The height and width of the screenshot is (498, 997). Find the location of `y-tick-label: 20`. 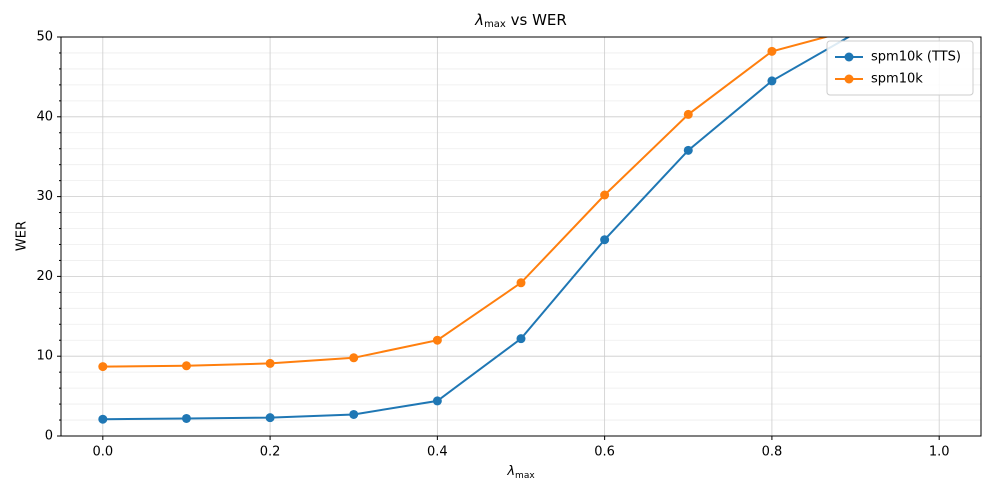

y-tick-label: 20 is located at coordinates (44, 276).